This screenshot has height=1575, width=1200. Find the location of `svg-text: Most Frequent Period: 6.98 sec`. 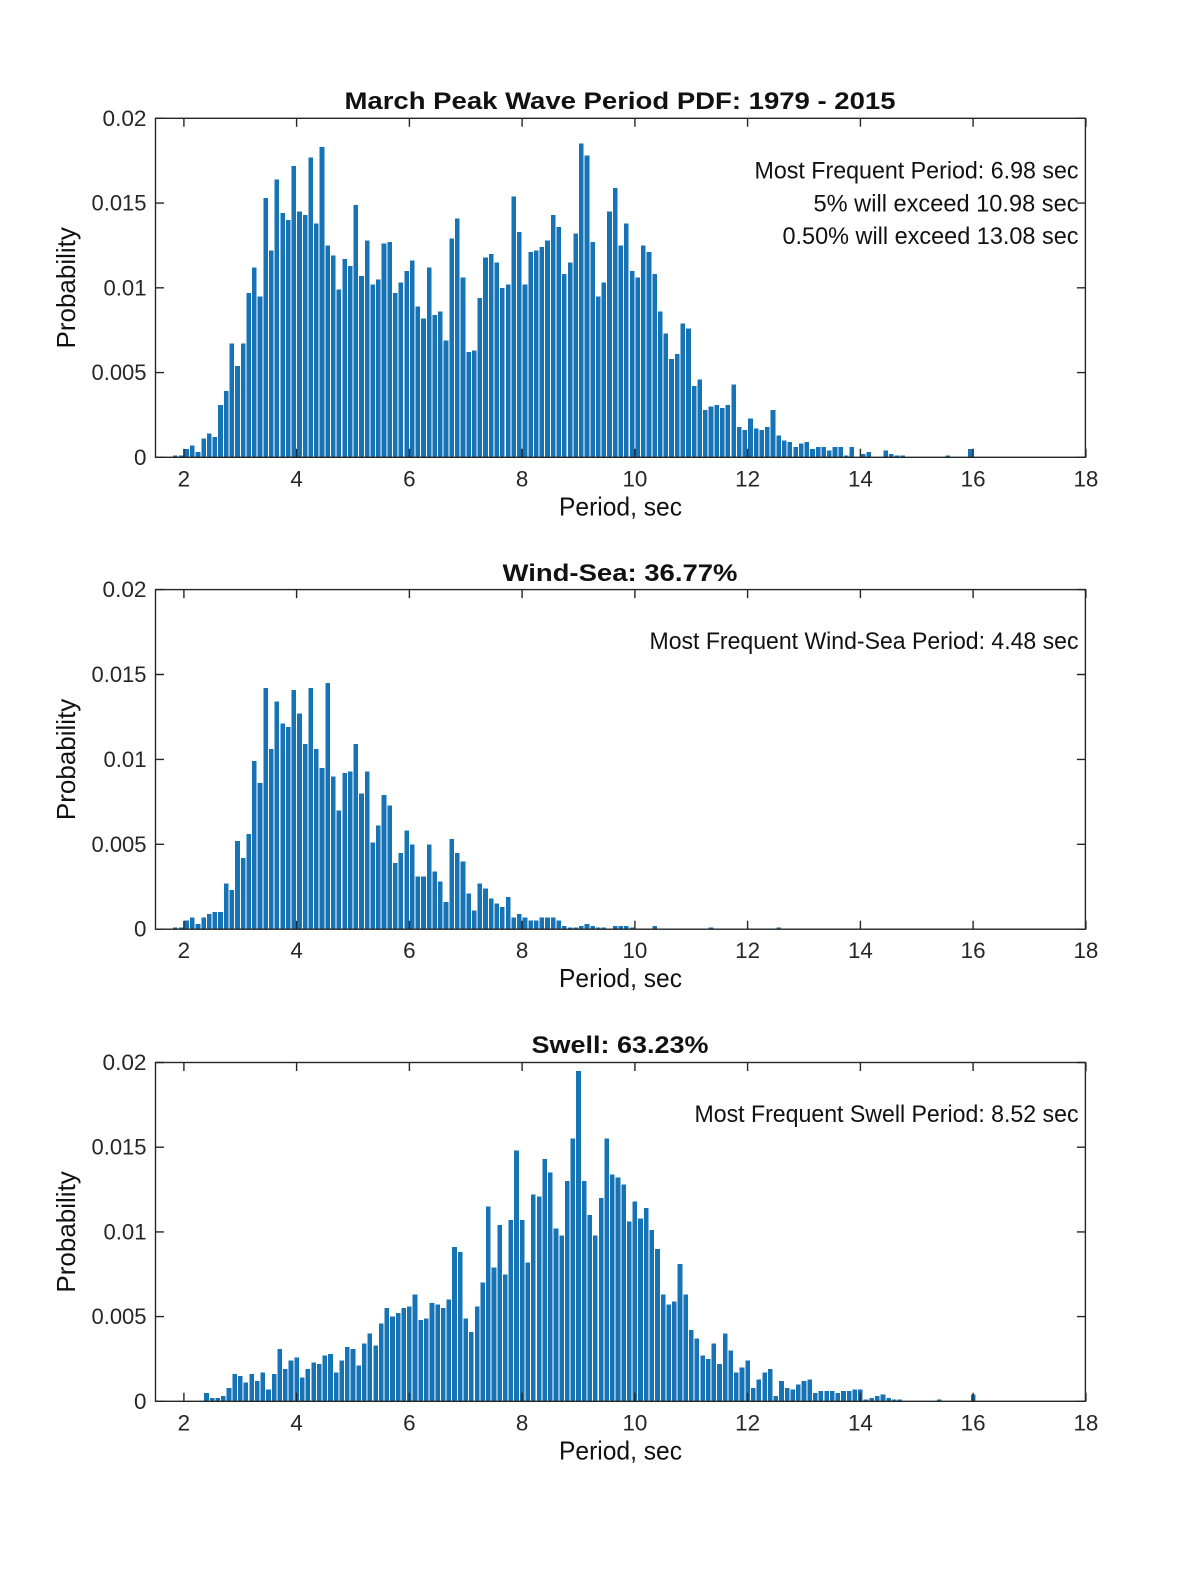

svg-text: Most Frequent Period: 6.98 sec is located at coordinates (917, 171).